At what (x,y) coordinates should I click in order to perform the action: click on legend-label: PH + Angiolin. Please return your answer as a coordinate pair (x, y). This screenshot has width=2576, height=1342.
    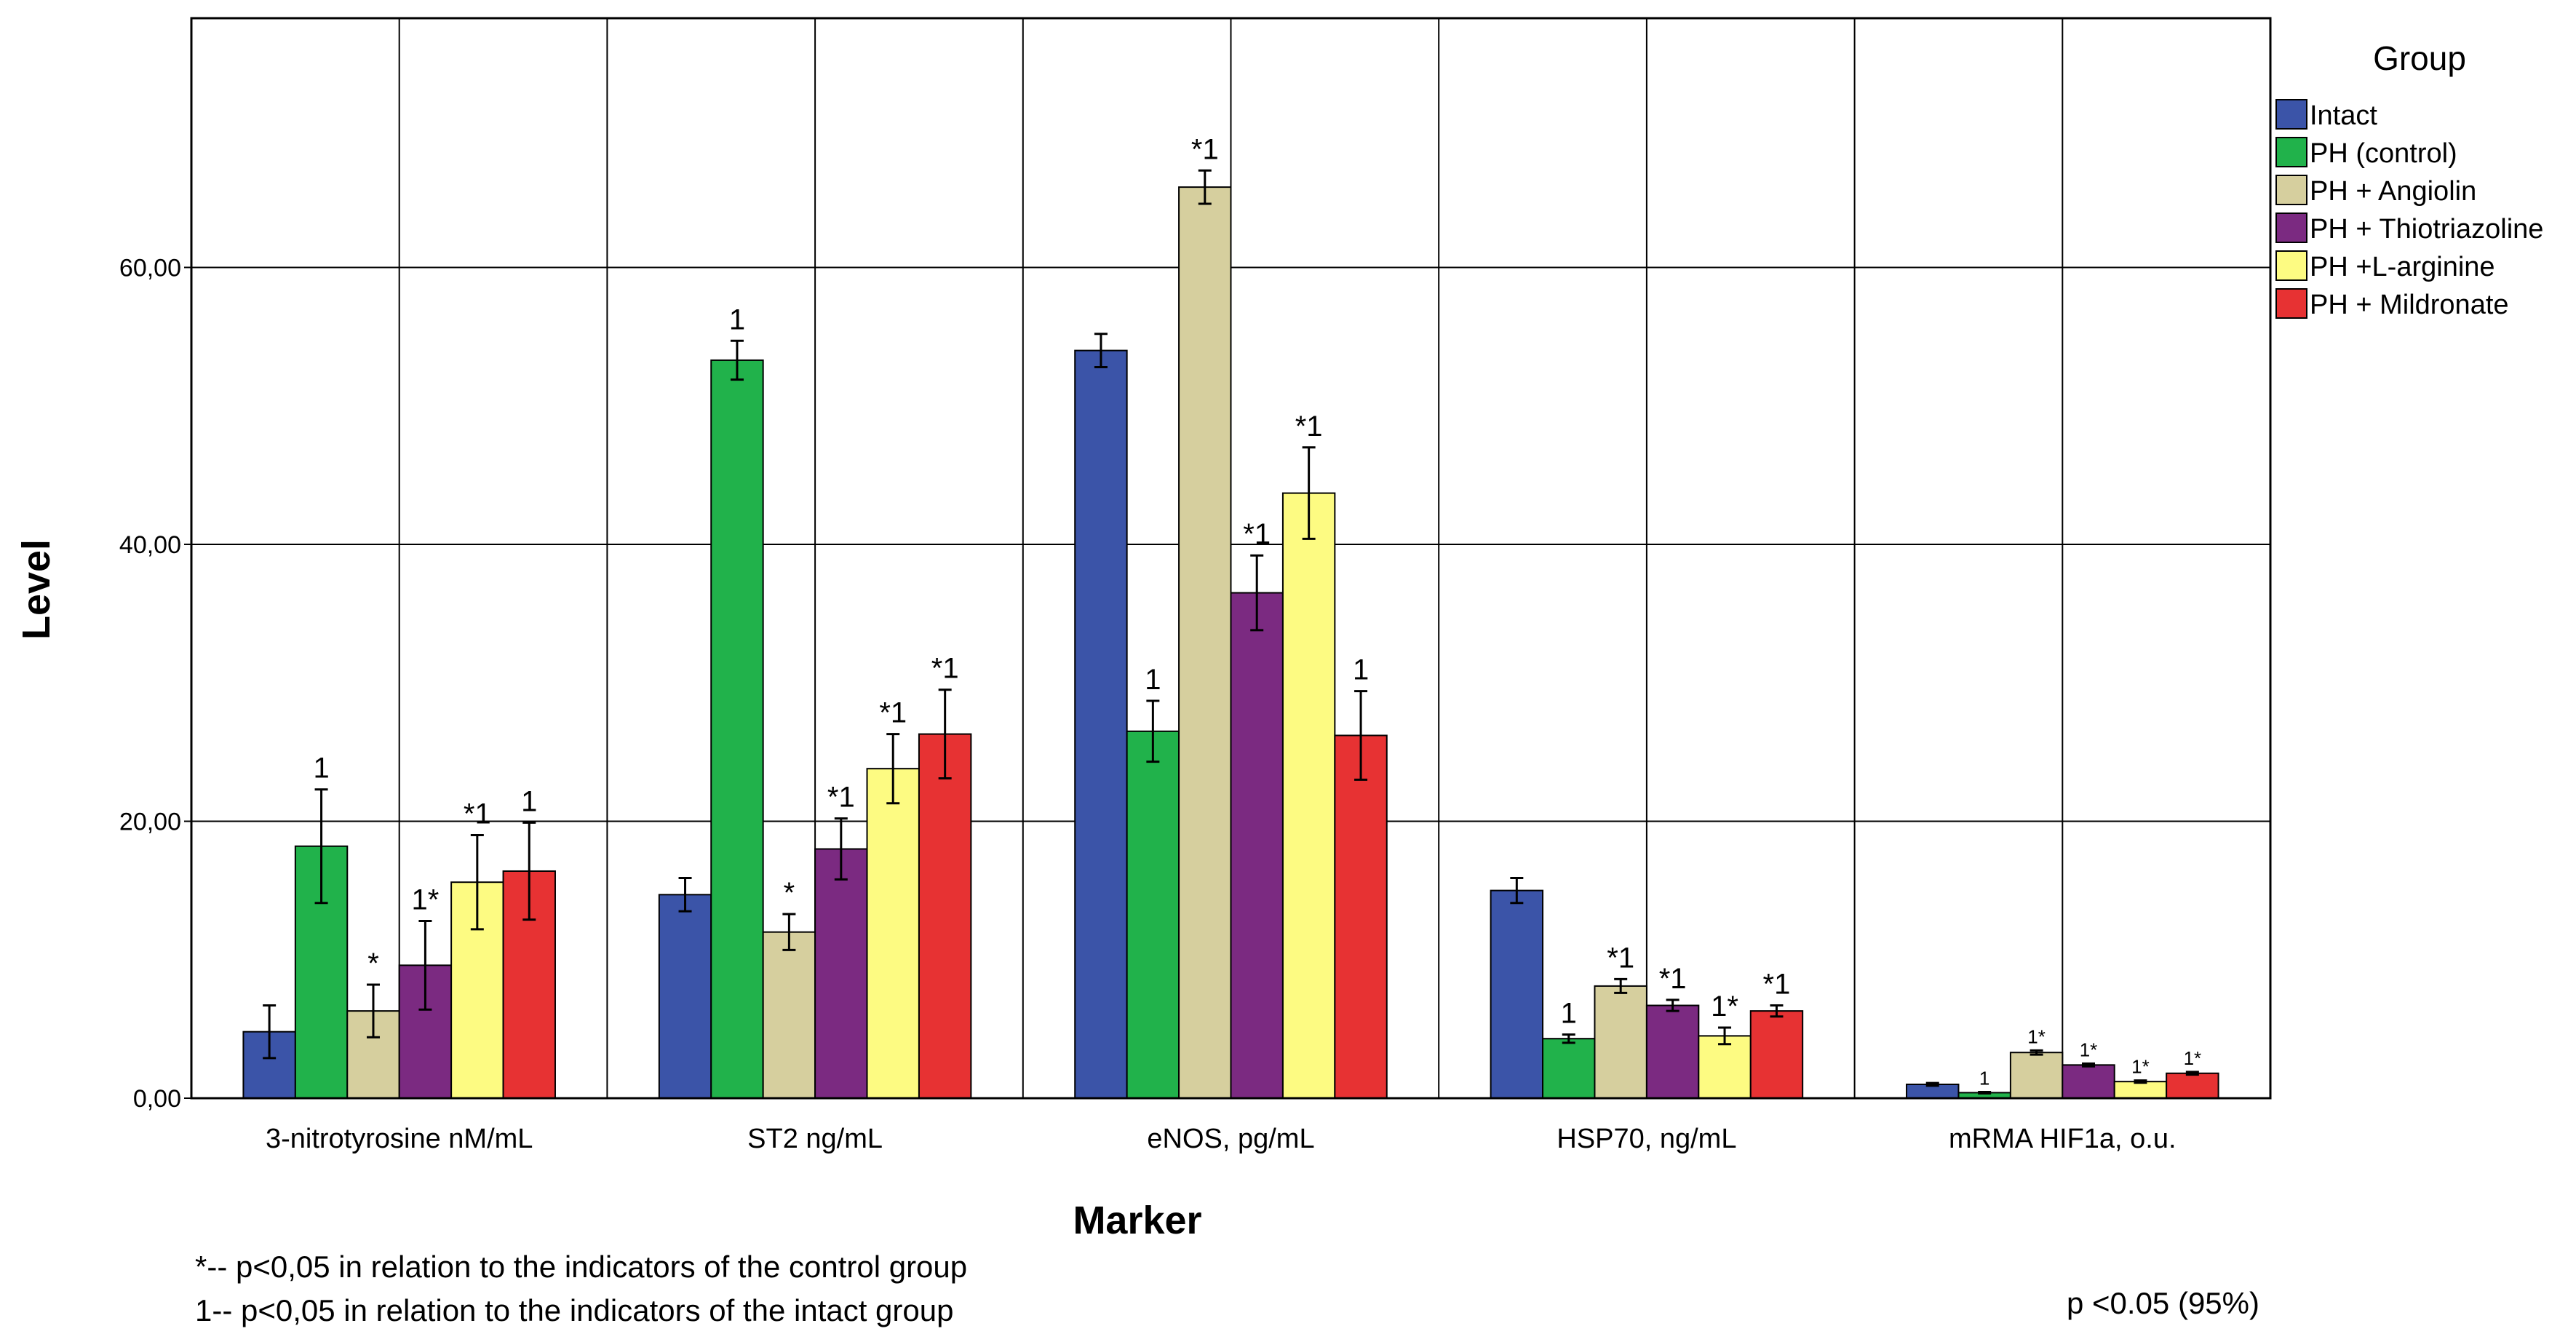
    Looking at the image, I should click on (2393, 191).